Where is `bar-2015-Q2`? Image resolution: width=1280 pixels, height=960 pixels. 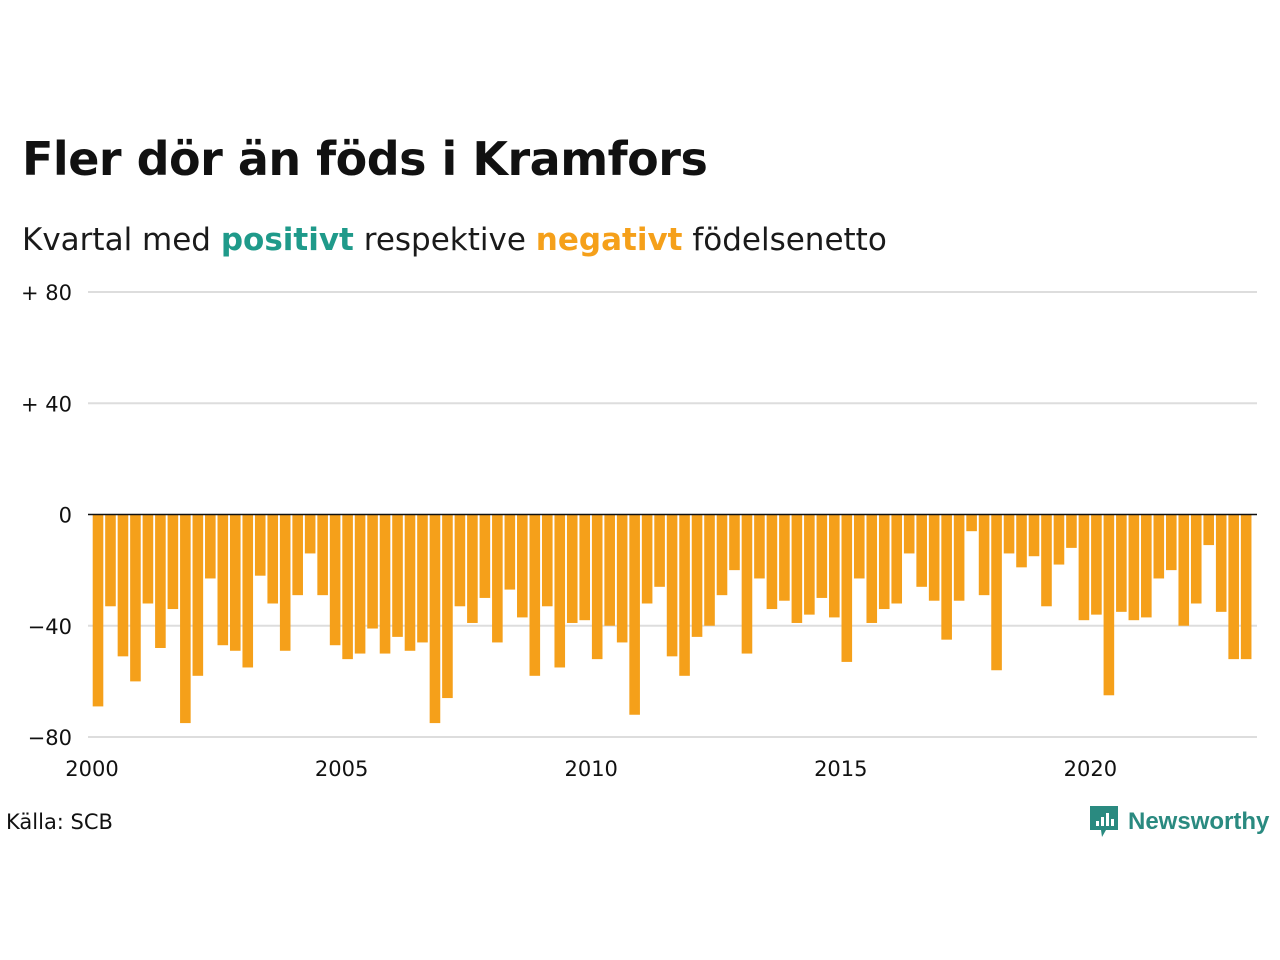
bar-2015-Q2 is located at coordinates (859, 546).